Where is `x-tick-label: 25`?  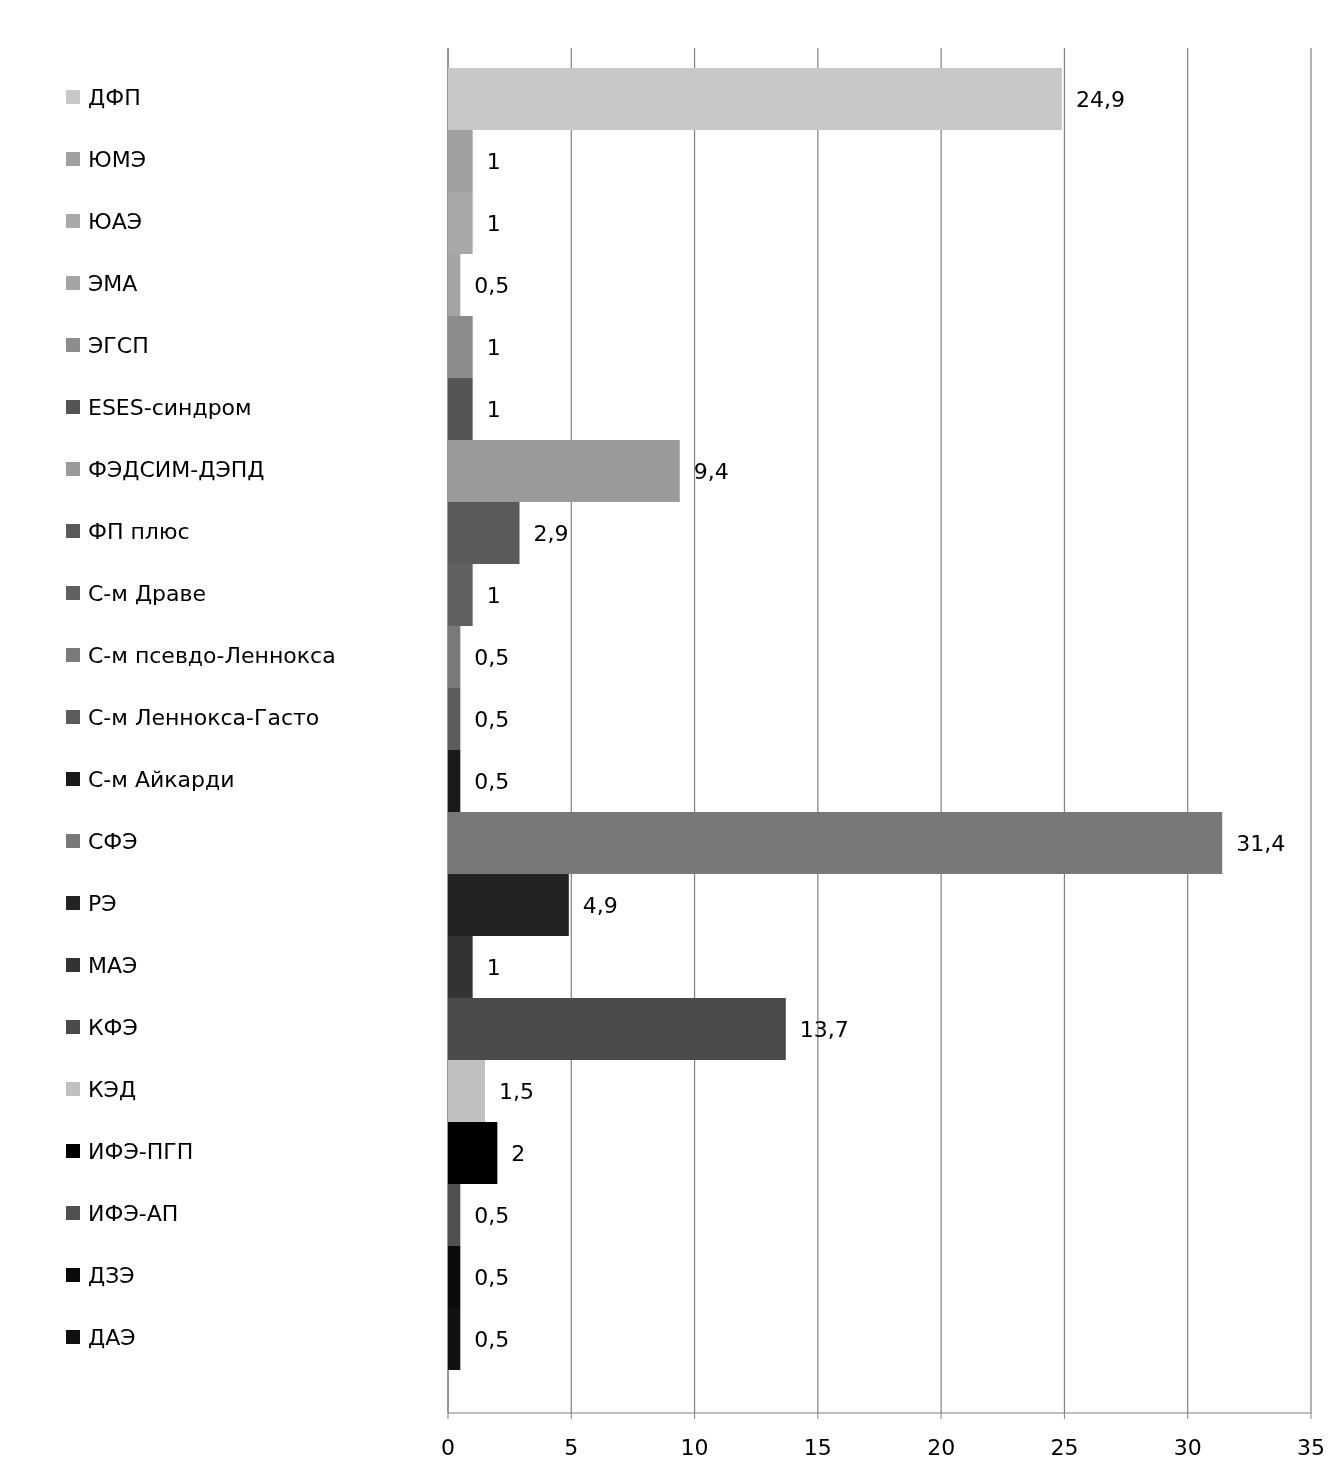
x-tick-label: 25 is located at coordinates (1064, 1447).